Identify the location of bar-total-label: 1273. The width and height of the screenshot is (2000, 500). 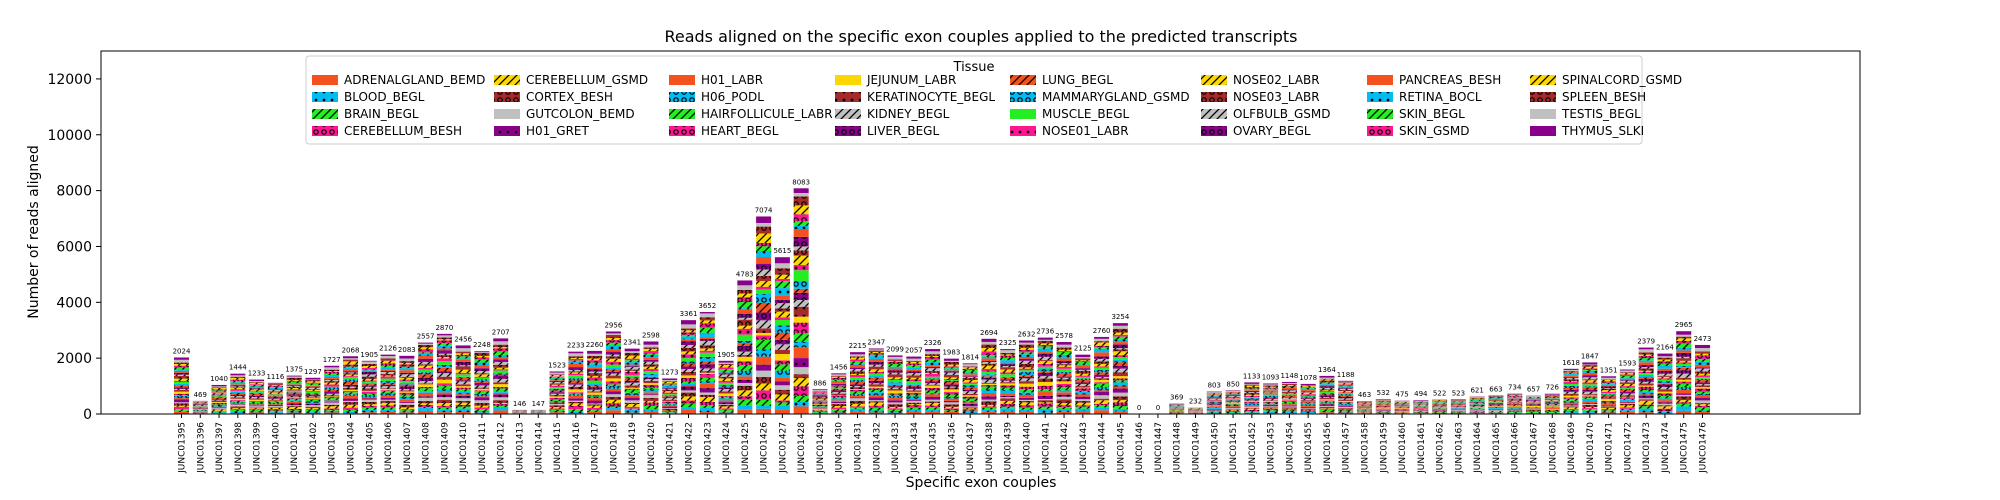
(670, 372).